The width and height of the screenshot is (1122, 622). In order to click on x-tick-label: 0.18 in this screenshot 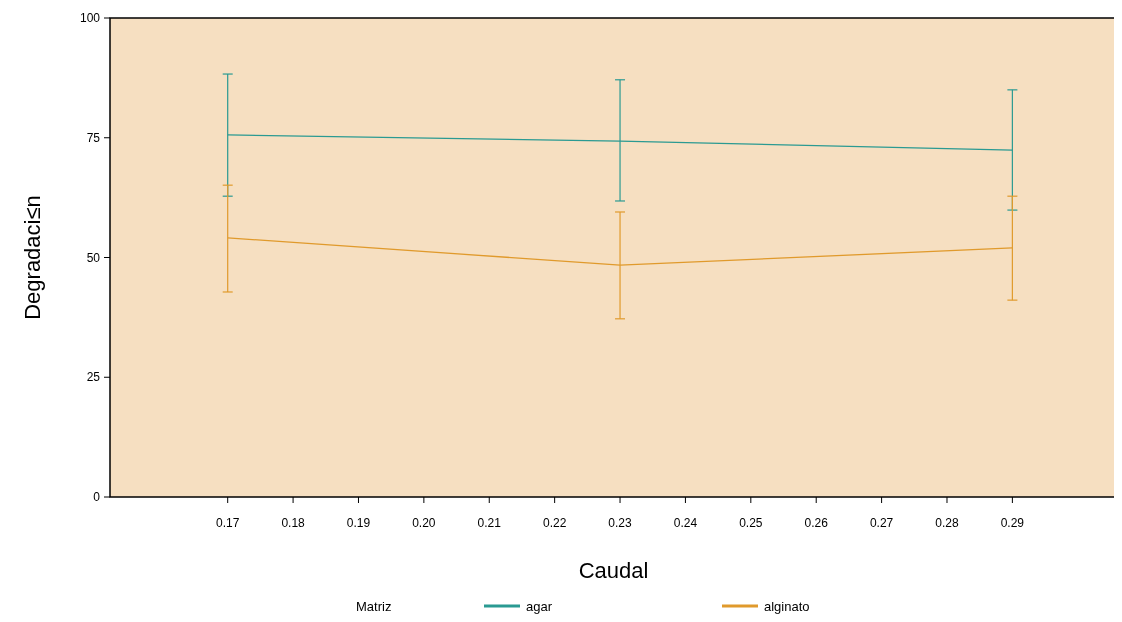, I will do `click(293, 523)`.